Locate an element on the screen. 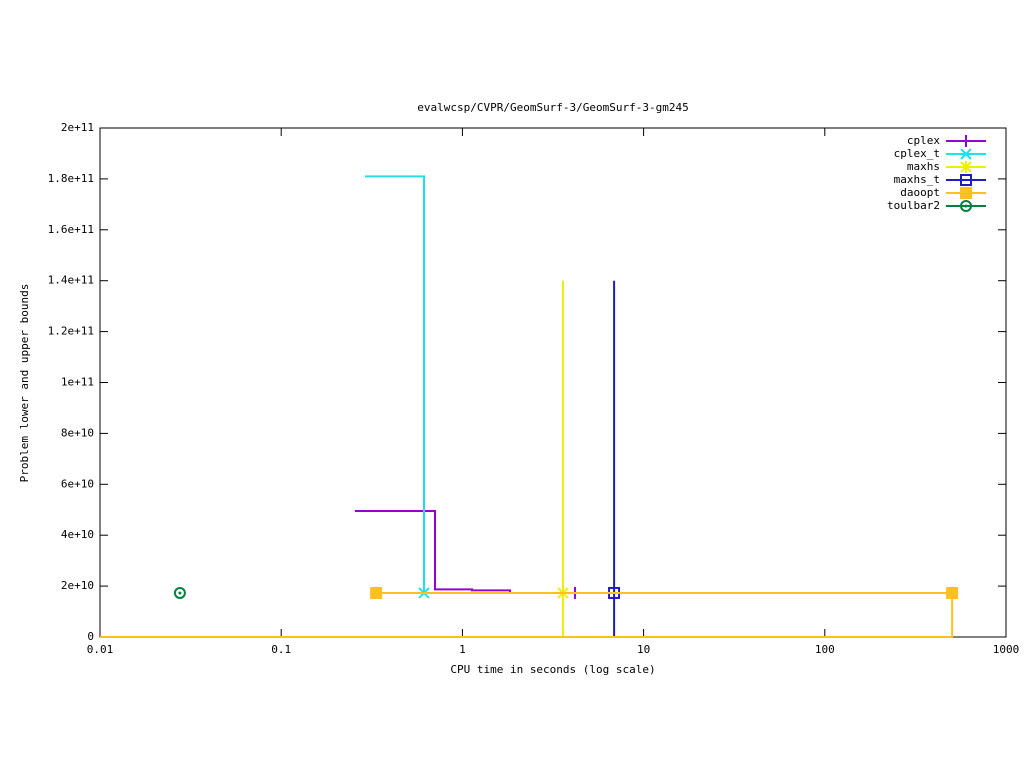  x-tick-label: 1000 is located at coordinates (1006, 649).